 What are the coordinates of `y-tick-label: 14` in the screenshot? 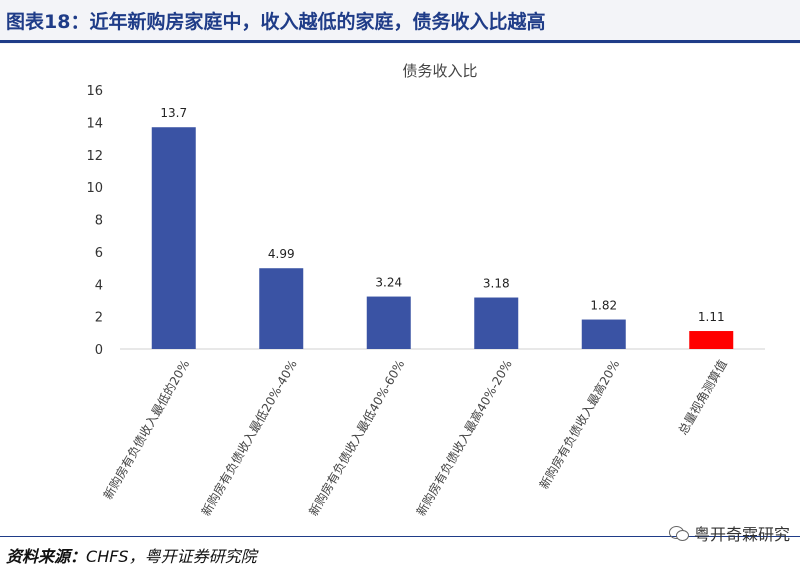 It's located at (94, 123).